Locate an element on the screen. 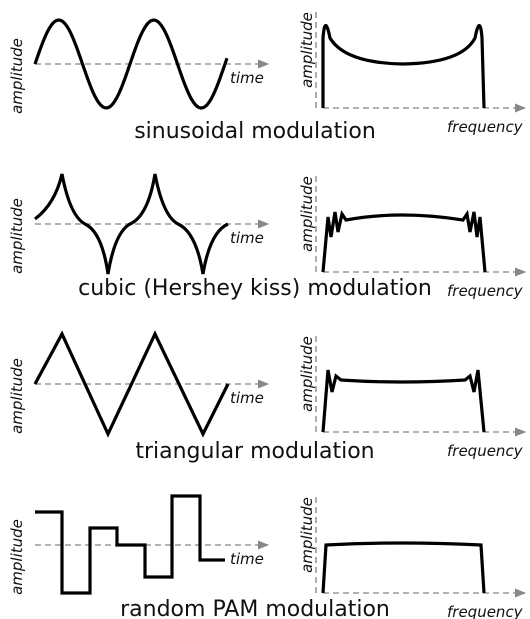 This screenshot has width=530, height=619. row-title: sinusoidal modulation is located at coordinates (255, 131).